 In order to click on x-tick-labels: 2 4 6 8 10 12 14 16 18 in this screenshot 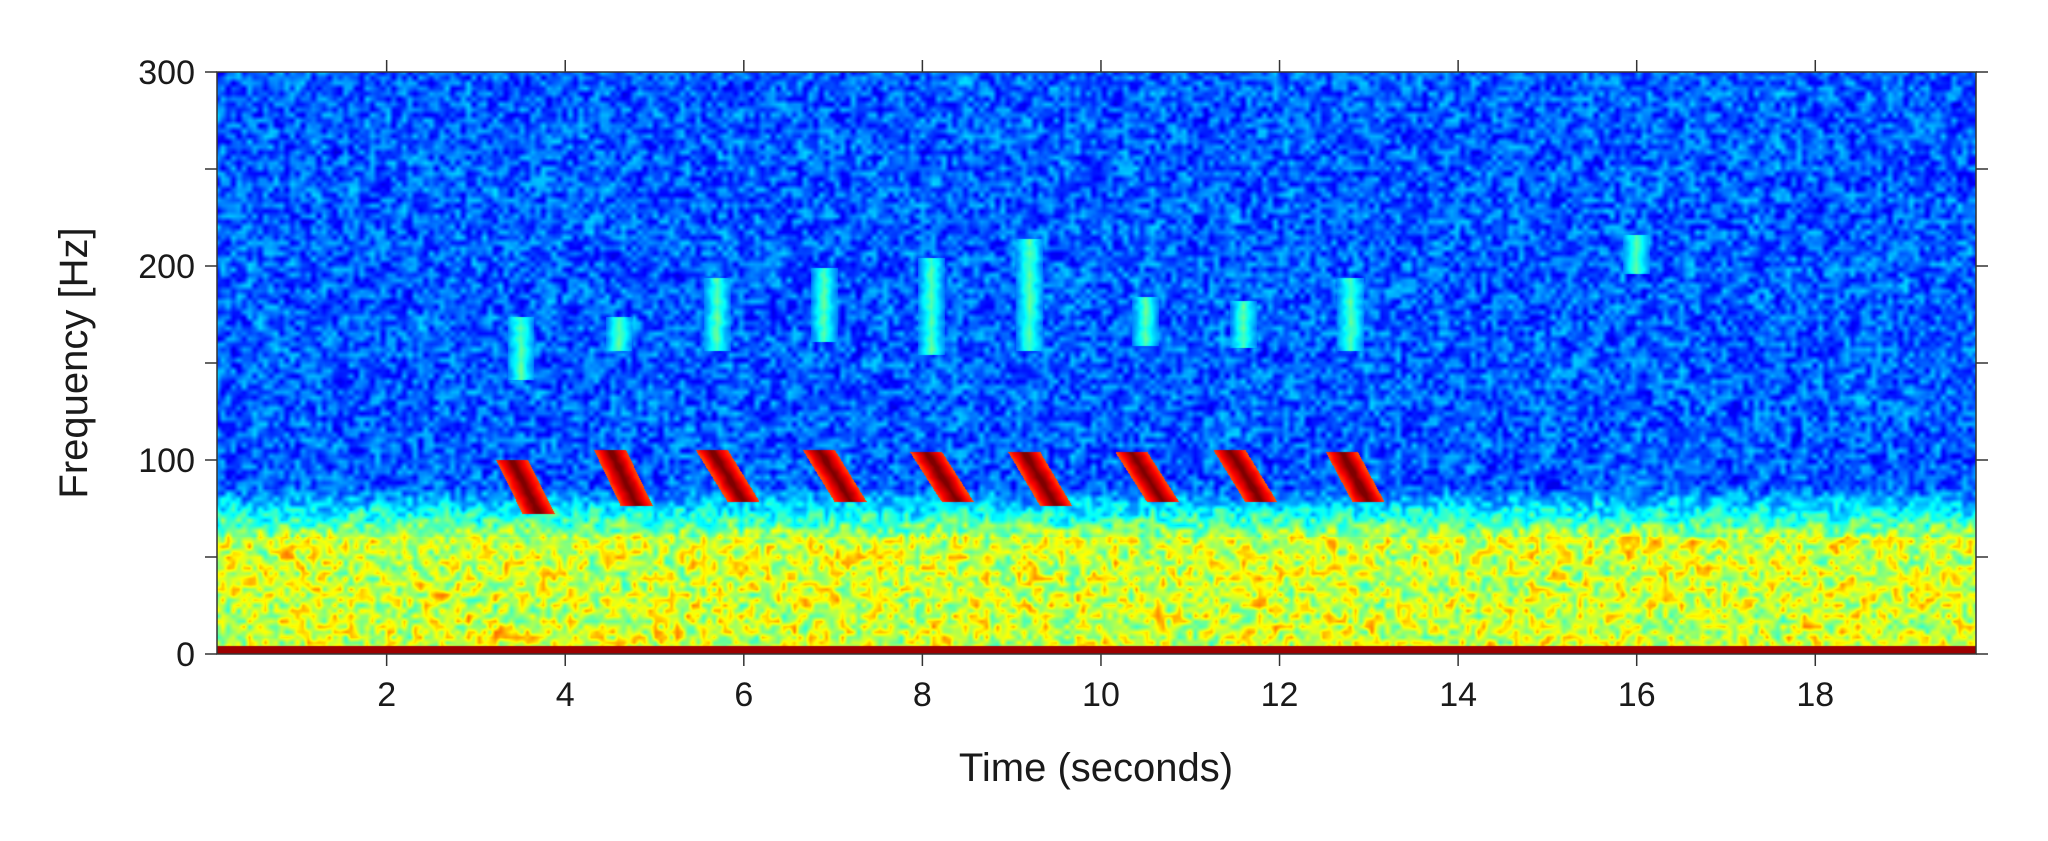, I will do `click(1105, 695)`.